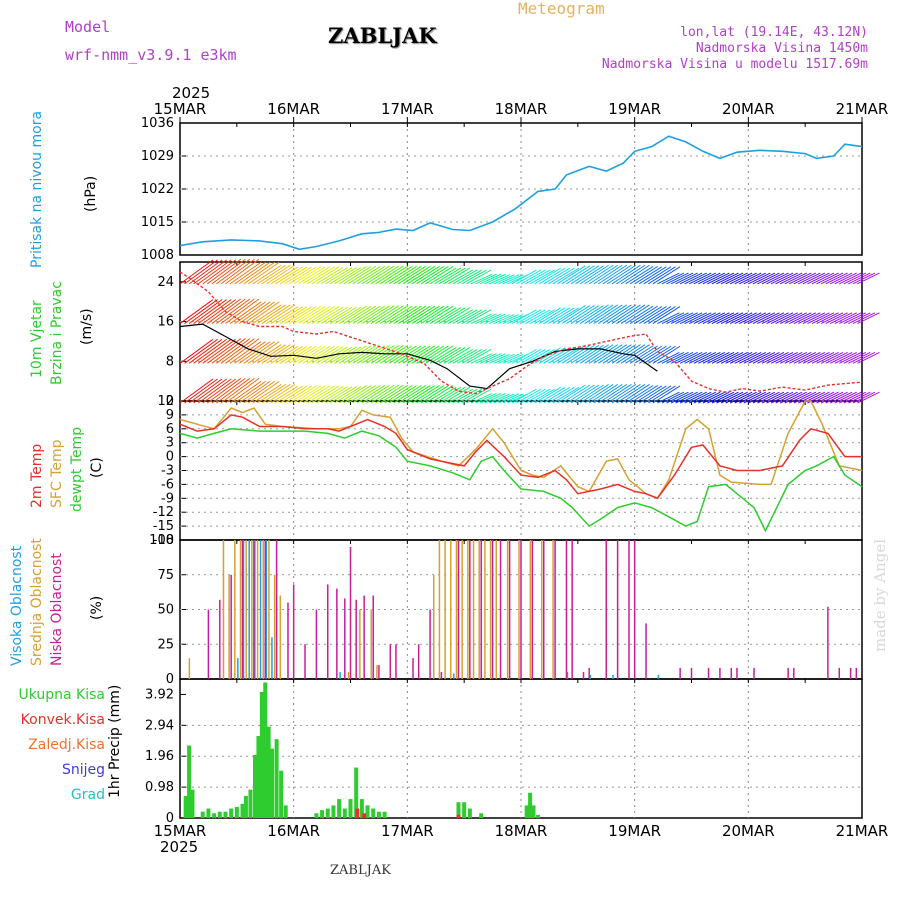  Describe the element at coordinates (170, 679) in the screenshot. I see `ytick-label: 0` at that location.